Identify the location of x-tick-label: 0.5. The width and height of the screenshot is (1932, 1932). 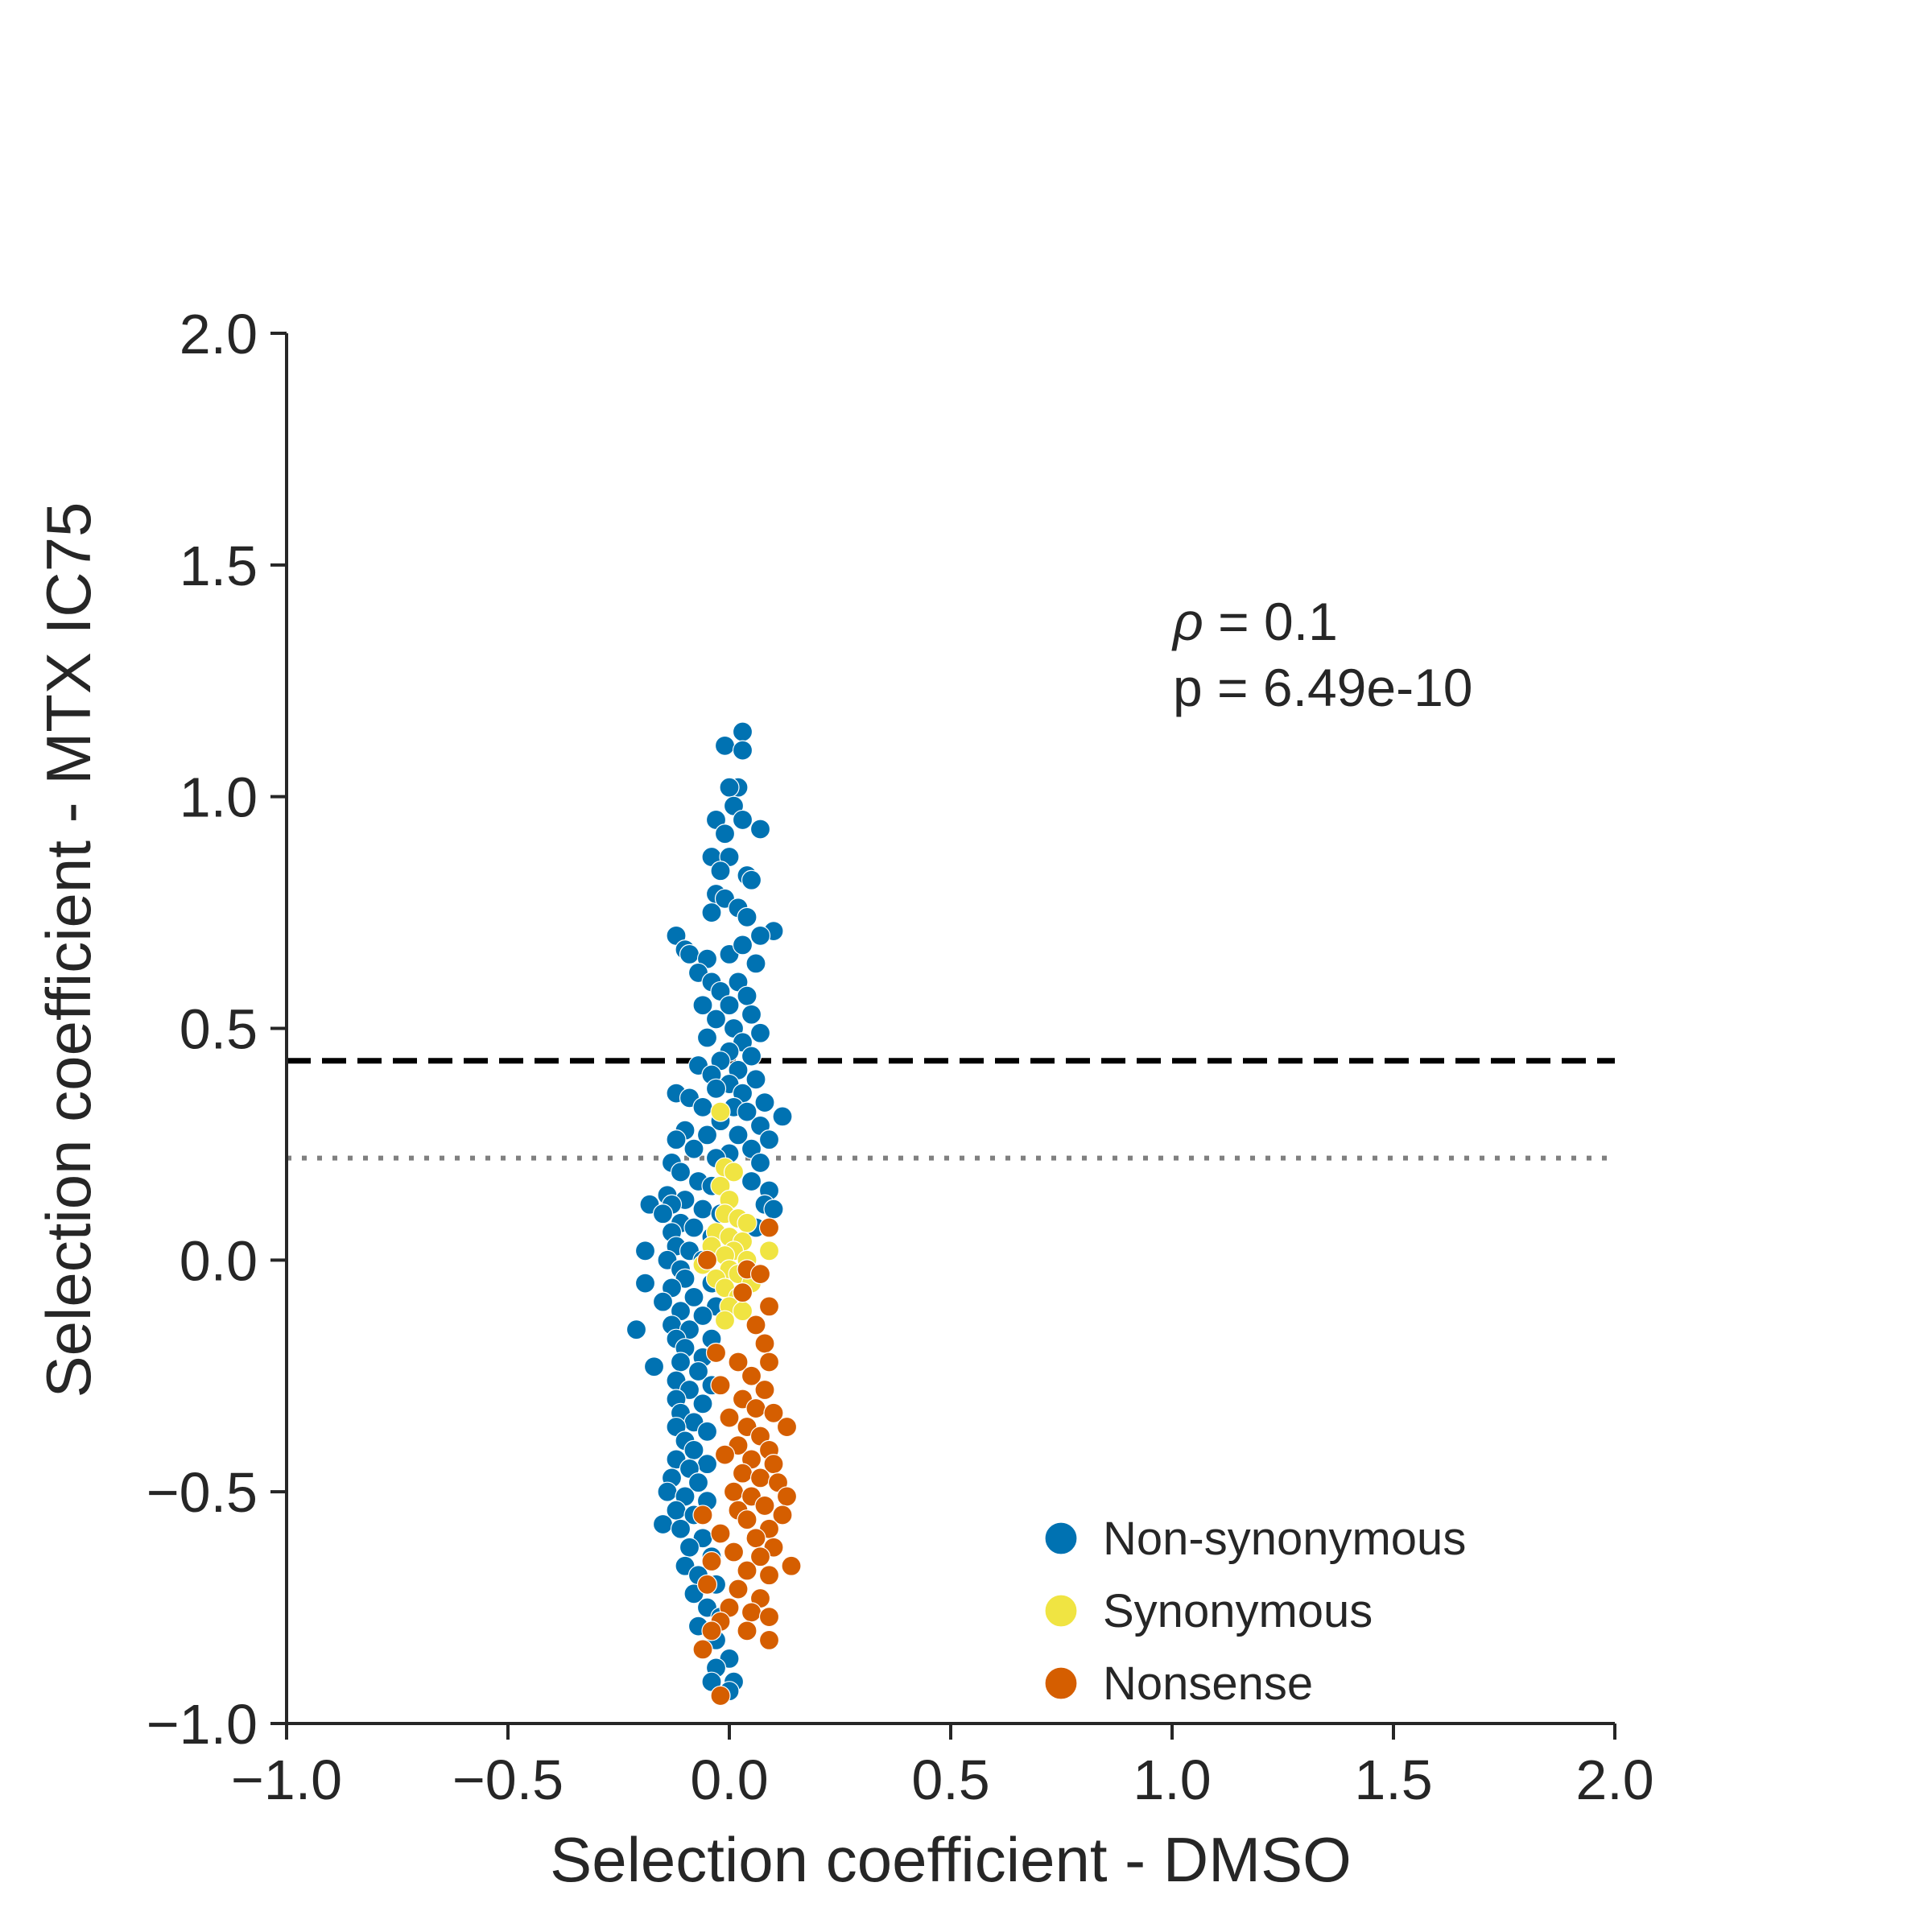
(950, 1779).